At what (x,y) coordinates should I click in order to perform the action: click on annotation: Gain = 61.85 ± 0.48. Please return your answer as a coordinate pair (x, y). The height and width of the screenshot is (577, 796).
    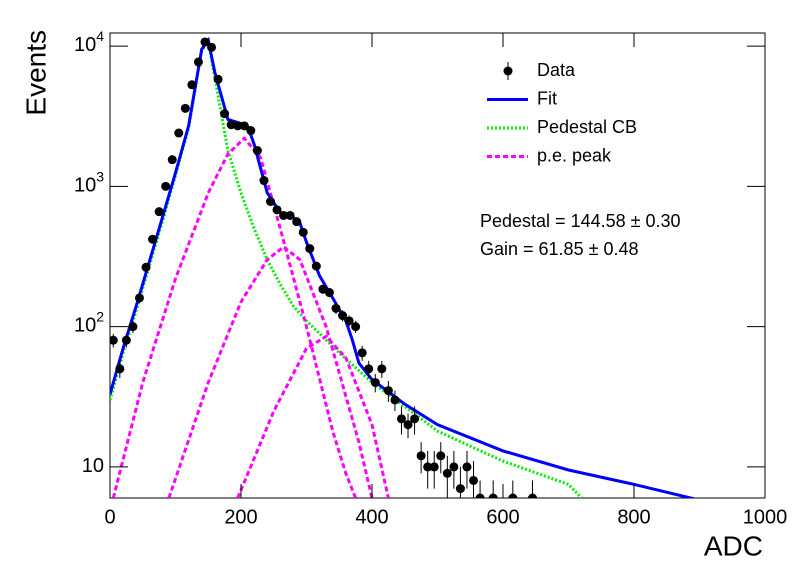
    Looking at the image, I should click on (559, 249).